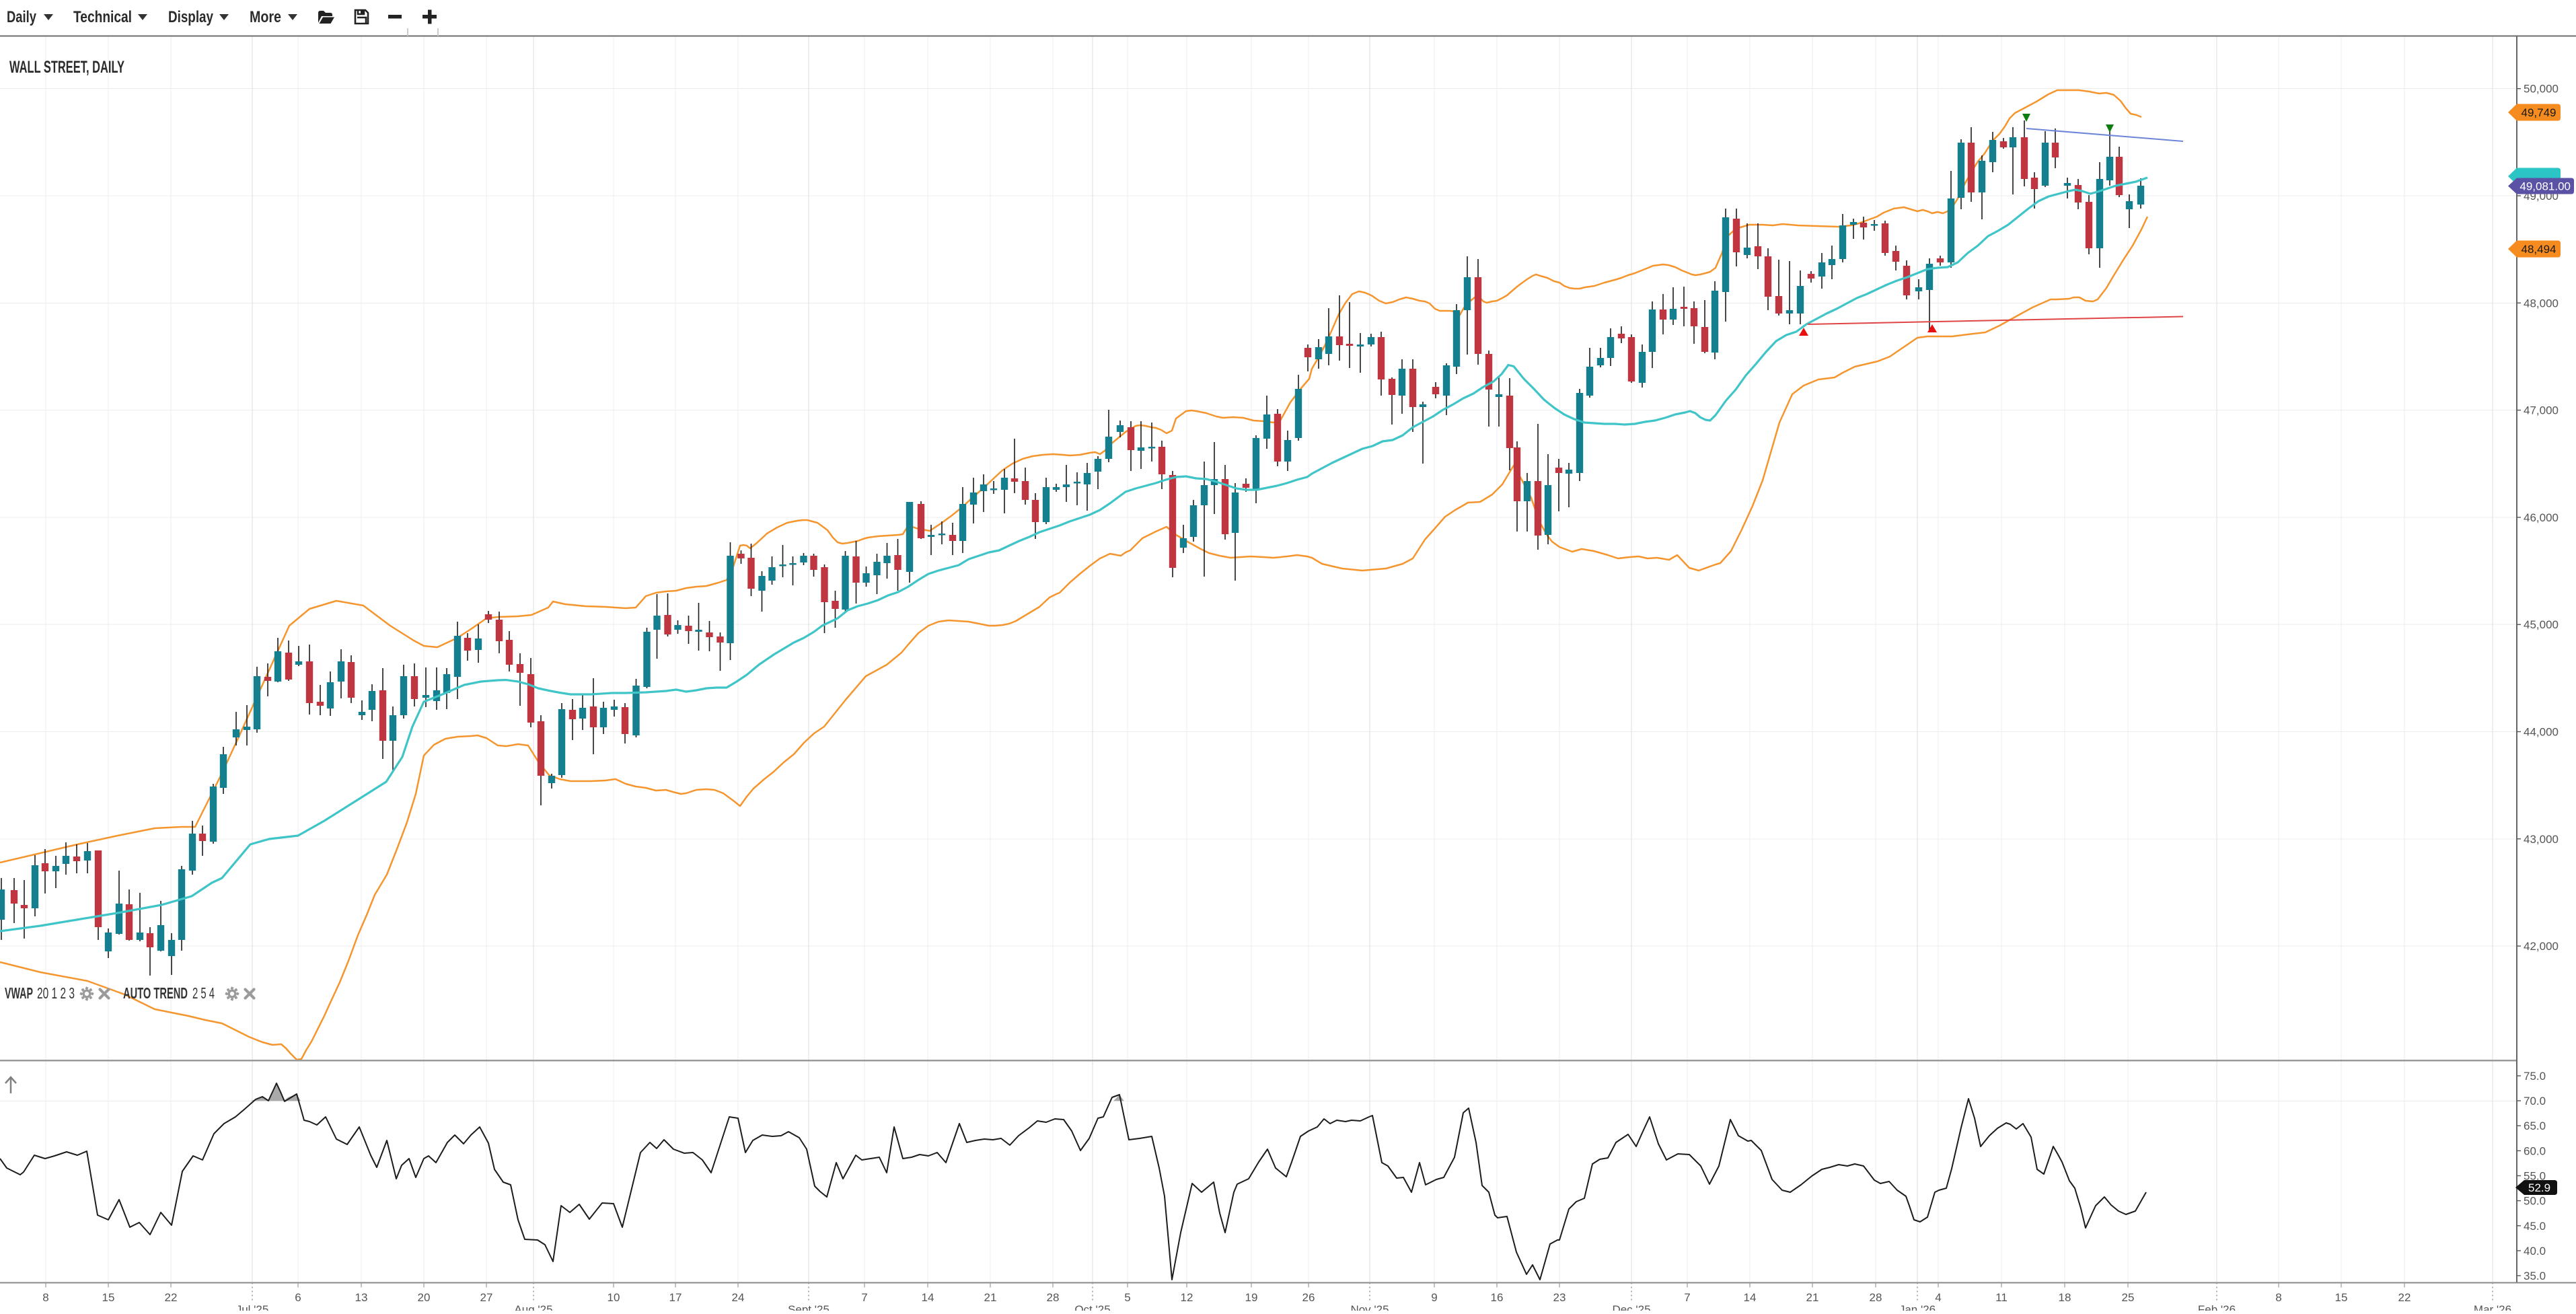 The width and height of the screenshot is (2576, 1314). Describe the element at coordinates (2541, 89) in the screenshot. I see `svg-text: 50,000` at that location.